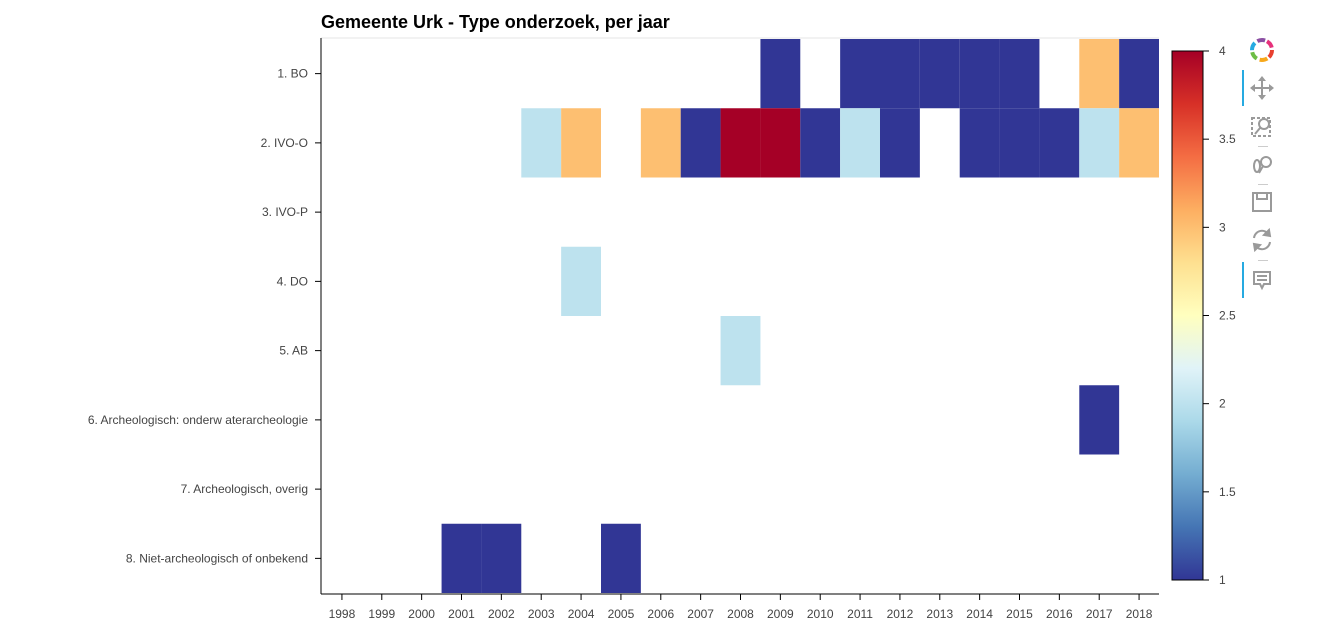 The width and height of the screenshot is (1326, 642). What do you see at coordinates (381, 614) in the screenshot?
I see `x-tick-label: 1999` at bounding box center [381, 614].